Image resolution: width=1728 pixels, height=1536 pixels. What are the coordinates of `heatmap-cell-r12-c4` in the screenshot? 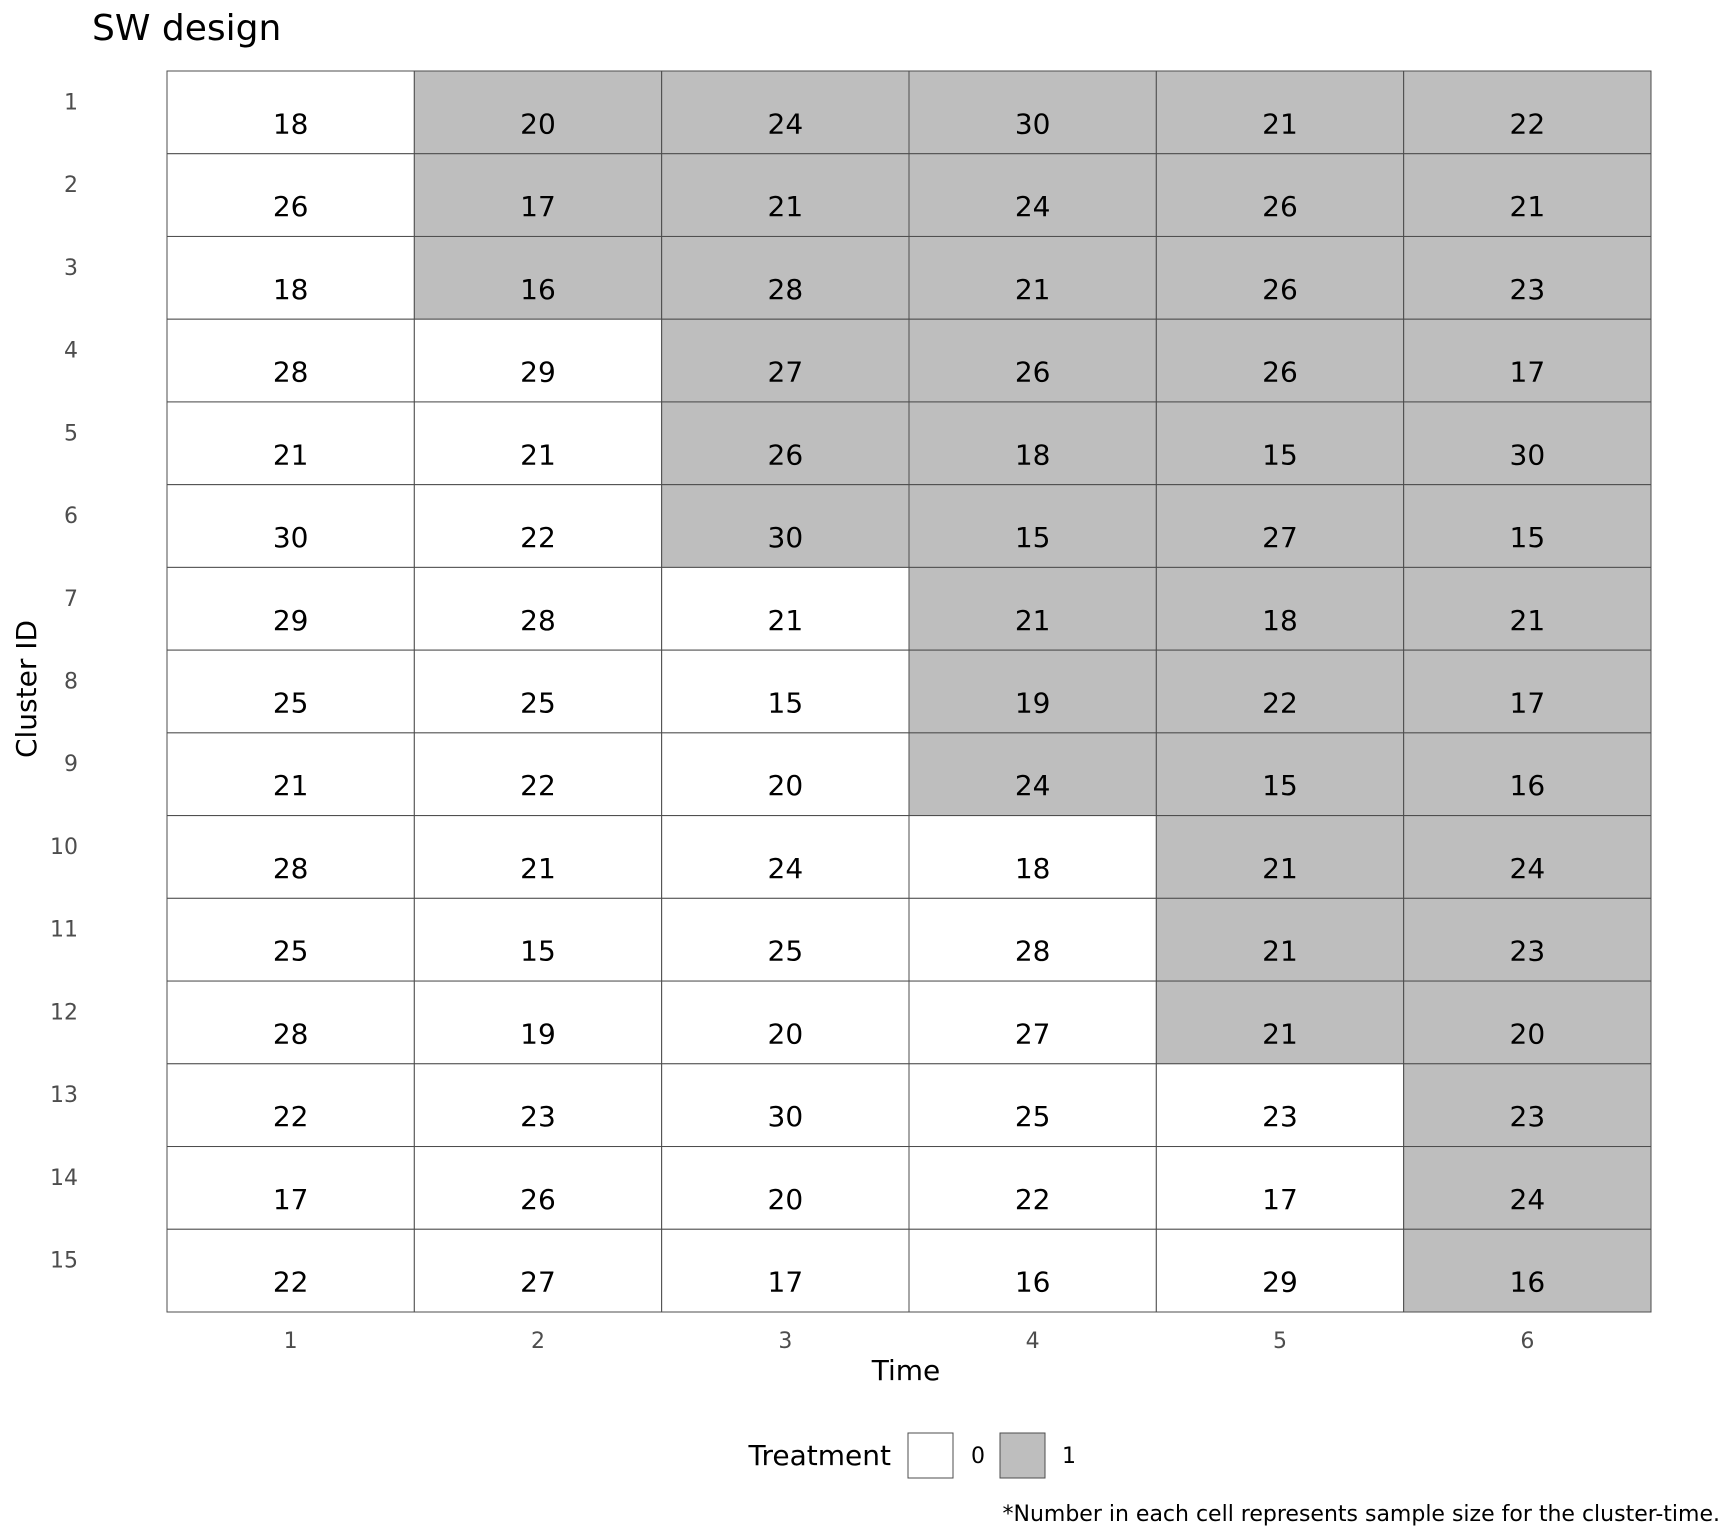 It's located at (1032, 1022).